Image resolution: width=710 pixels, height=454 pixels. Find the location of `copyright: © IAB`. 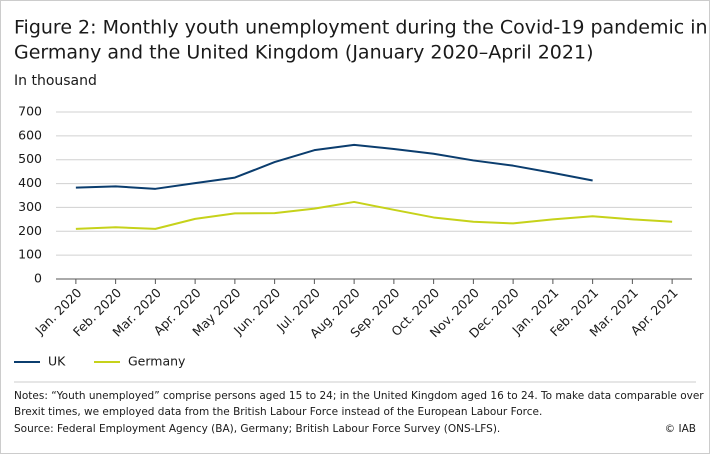

copyright: © IAB is located at coordinates (680, 429).